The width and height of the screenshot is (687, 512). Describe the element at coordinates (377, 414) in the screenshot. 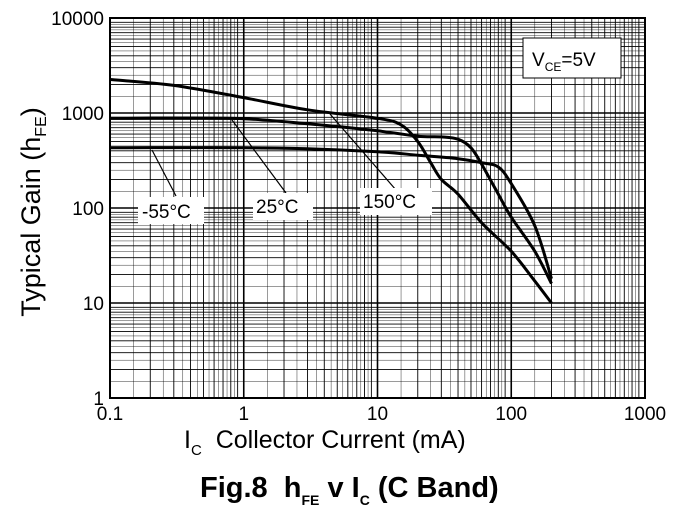

I see `x-tick-label: 10` at that location.